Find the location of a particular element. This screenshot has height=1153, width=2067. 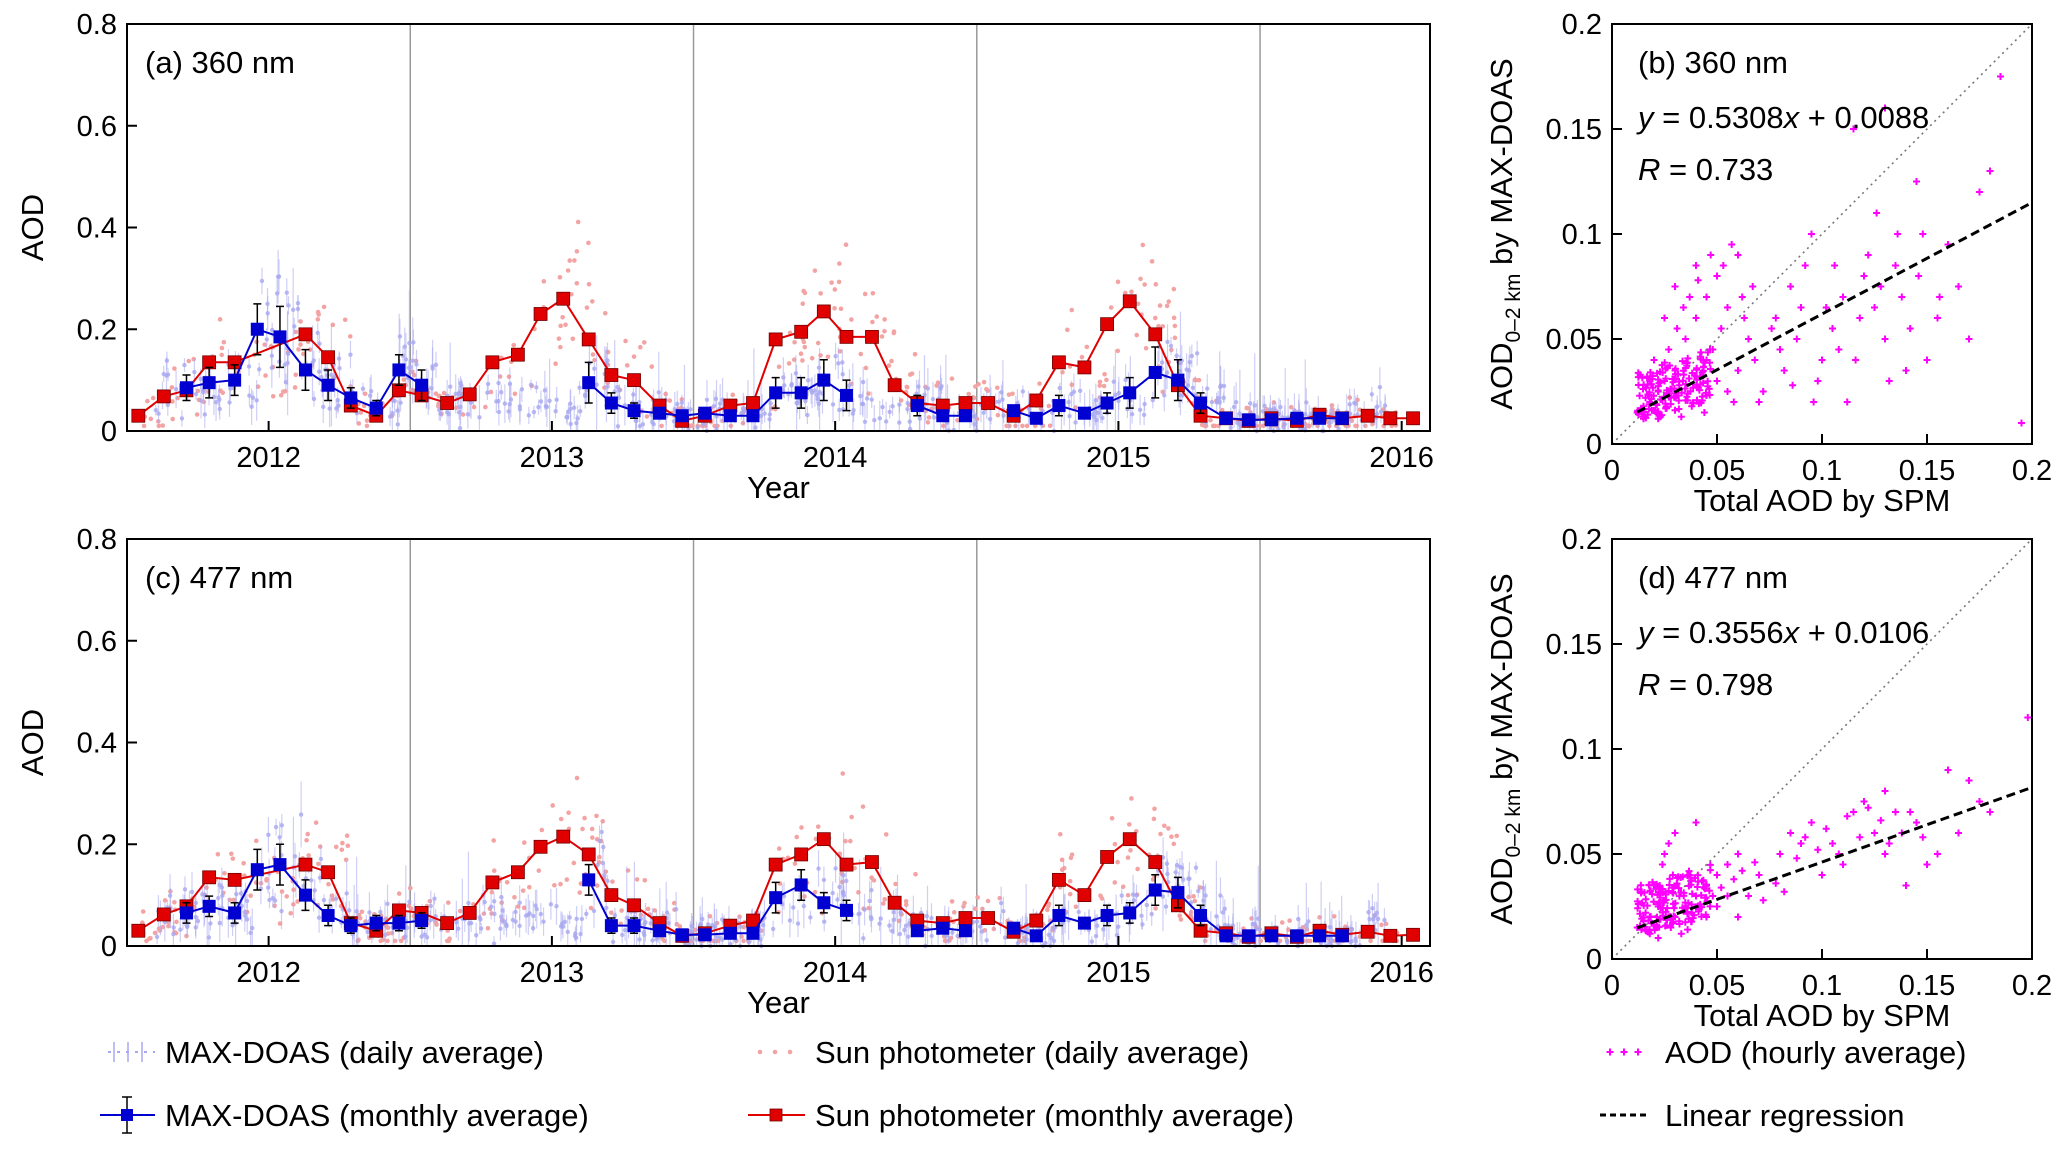

legend-sun-daily-point is located at coordinates (760, 1052).